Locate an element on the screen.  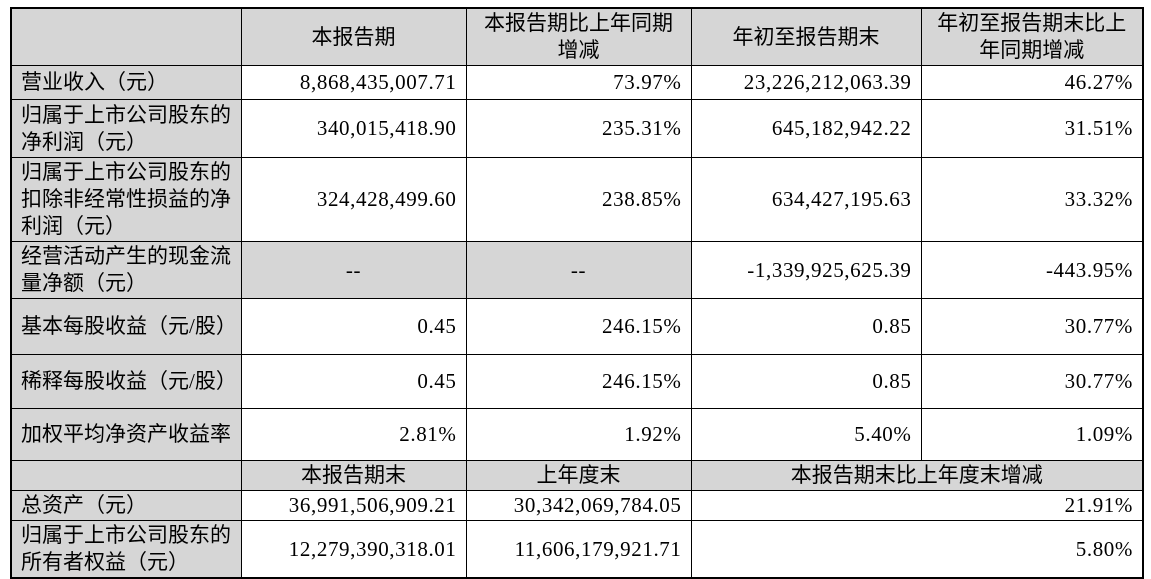
row-label: 经营活动产生的现金流量净额（元） is located at coordinates (126, 270).